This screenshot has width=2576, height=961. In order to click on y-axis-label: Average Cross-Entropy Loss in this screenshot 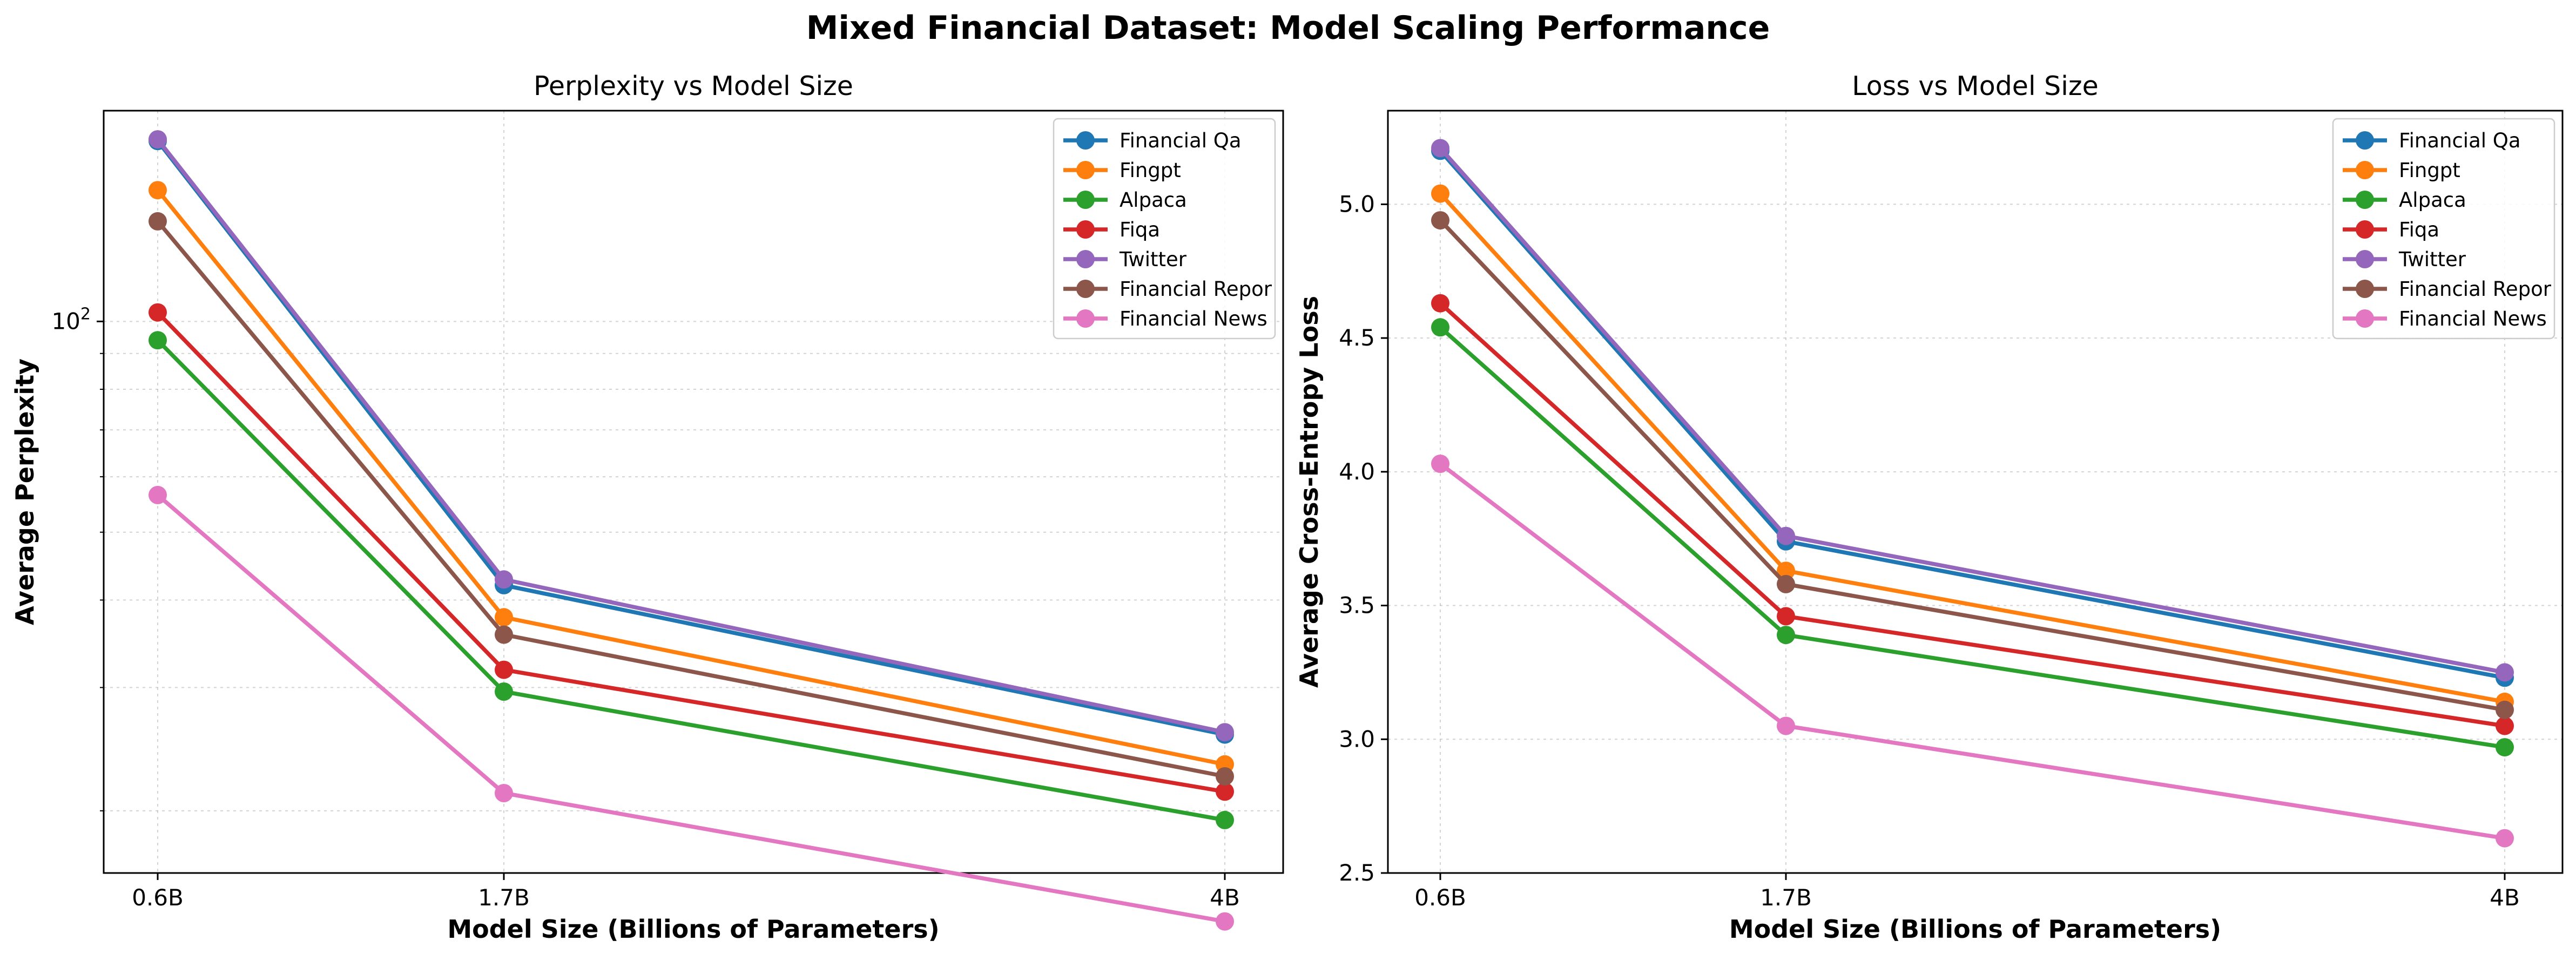, I will do `click(1309, 492)`.